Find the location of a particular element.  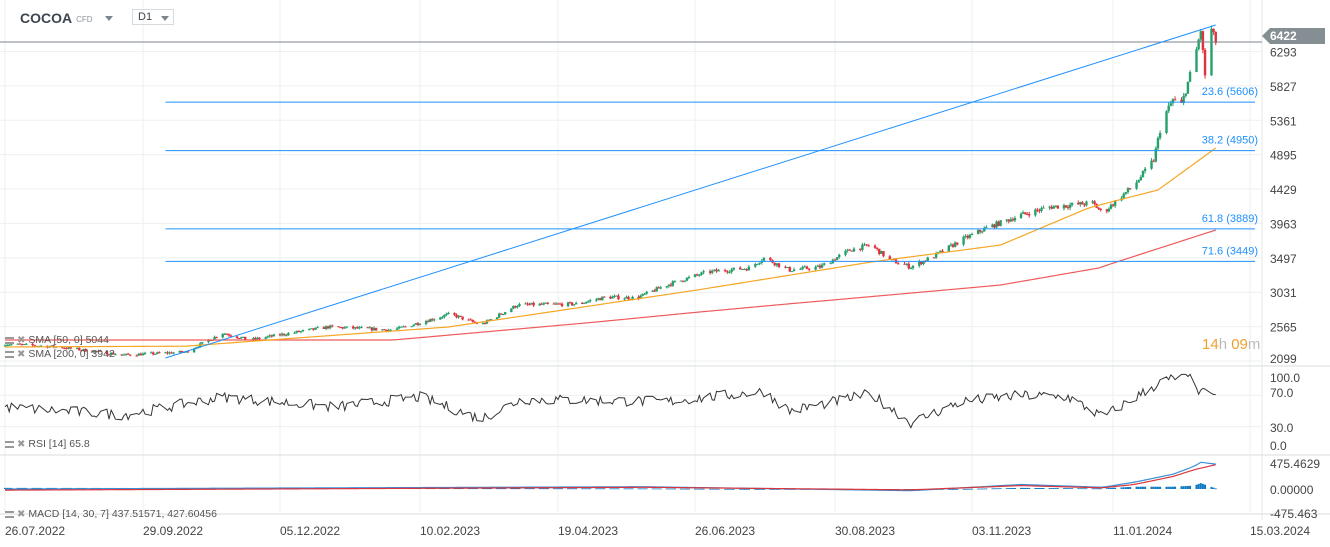

legend-rsi: ✖ RSI [14] 65.8 is located at coordinates (47, 444).